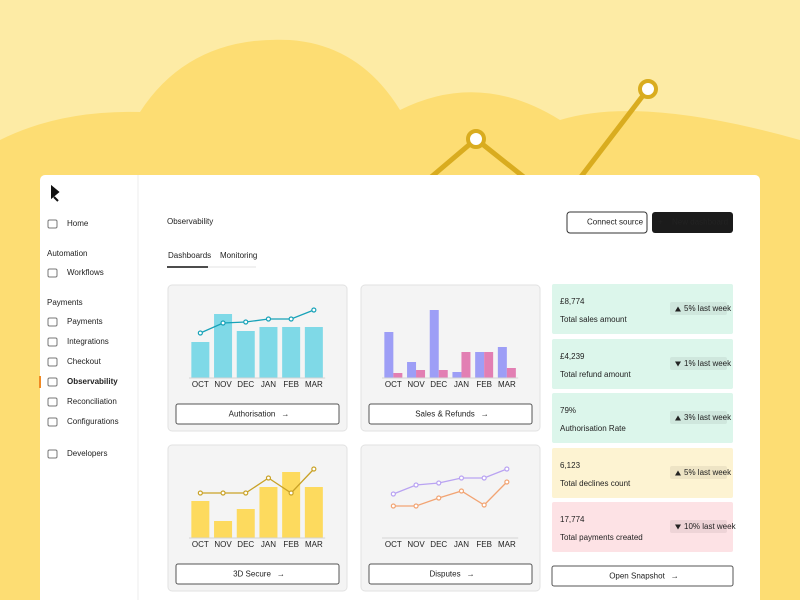 The width and height of the screenshot is (800, 600). Describe the element at coordinates (637, 576) in the screenshot. I see `button-label: Open Snapshot` at that location.